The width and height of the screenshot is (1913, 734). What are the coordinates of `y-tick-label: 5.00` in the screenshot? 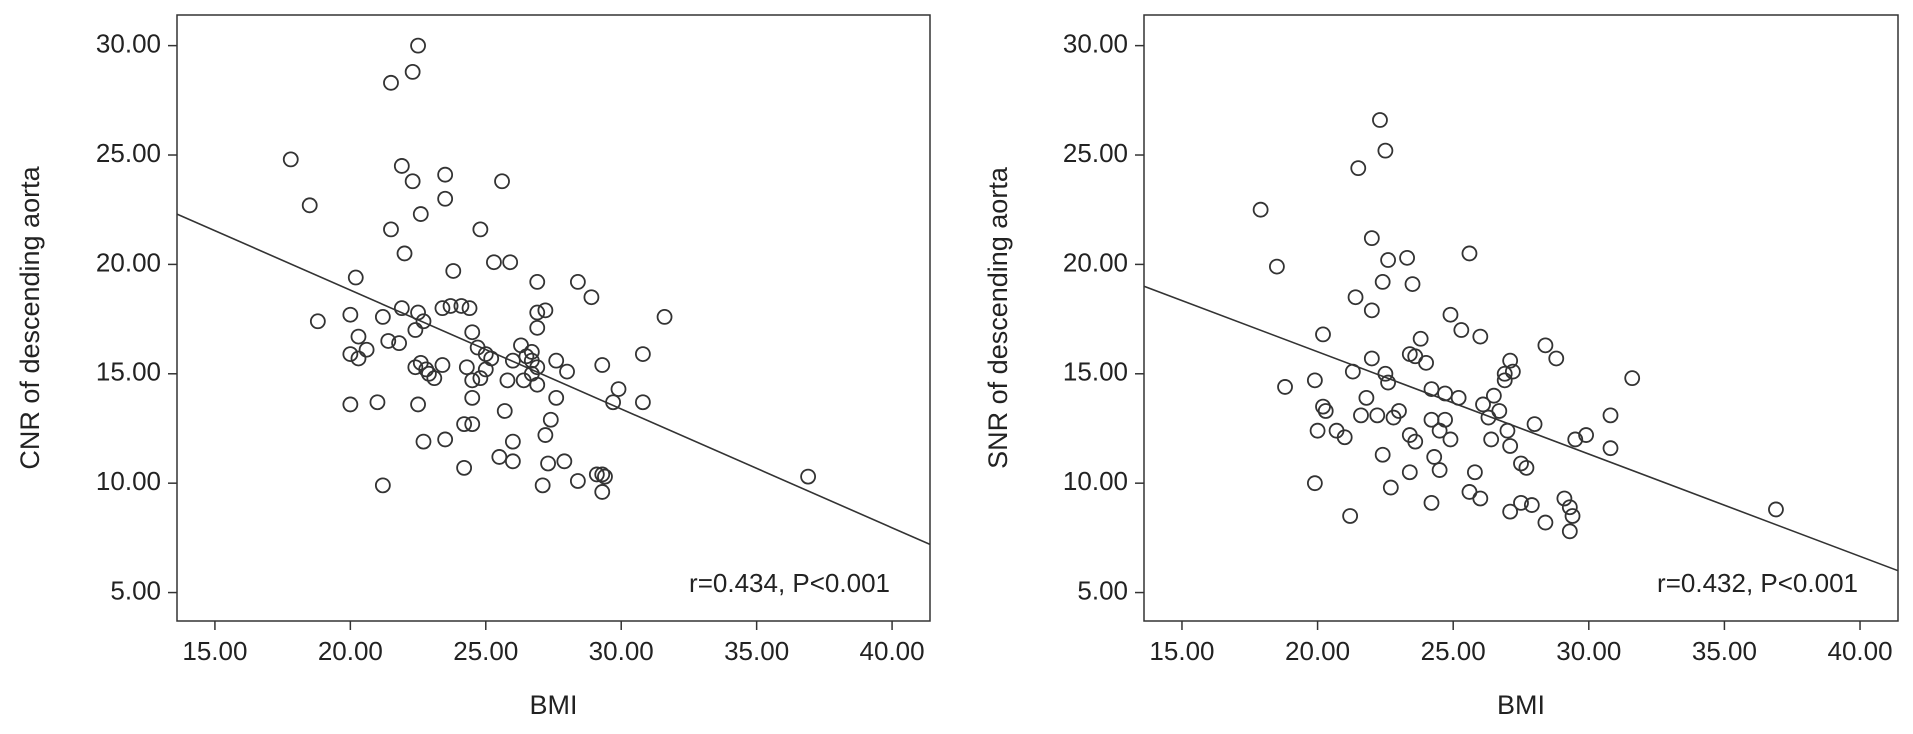 It's located at (135, 590).